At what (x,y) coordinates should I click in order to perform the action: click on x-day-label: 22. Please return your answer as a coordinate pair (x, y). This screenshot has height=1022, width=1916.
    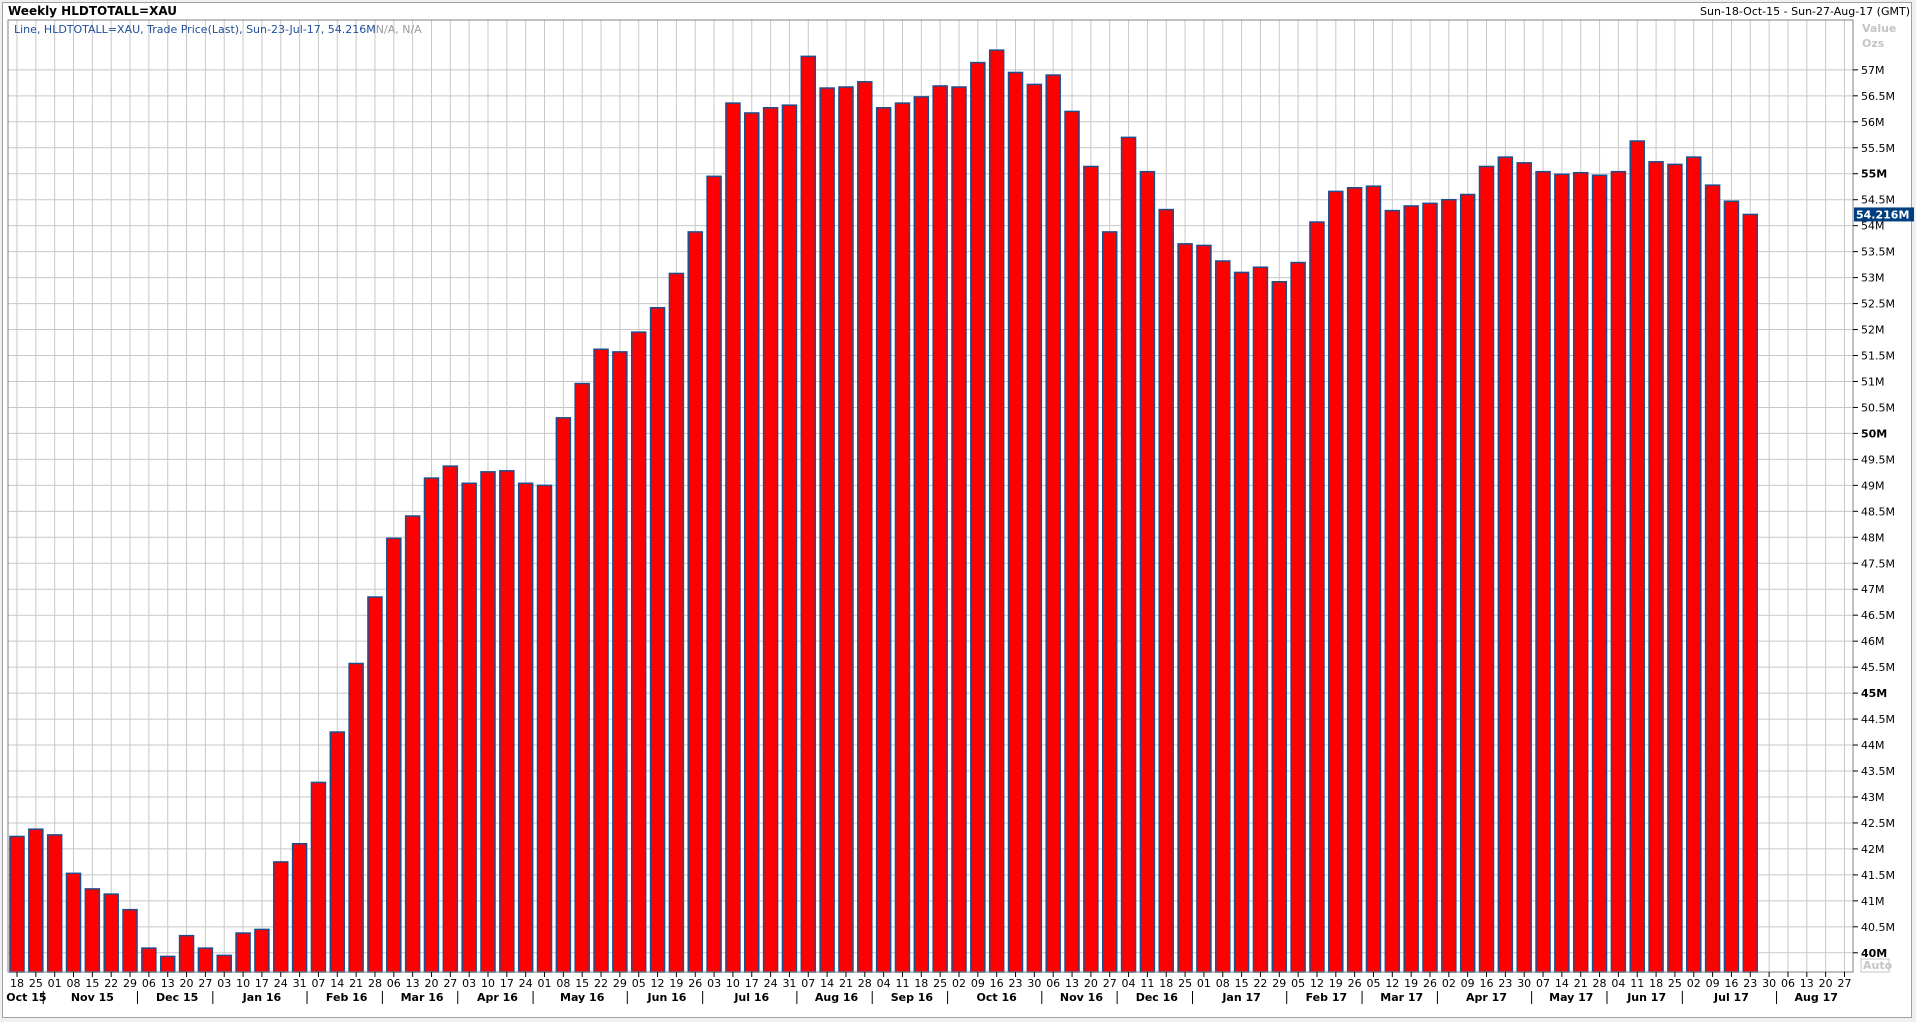
    Looking at the image, I should click on (601, 983).